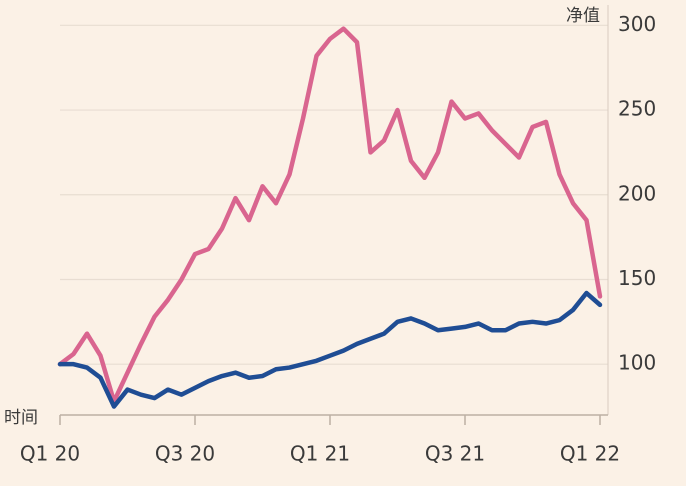 The width and height of the screenshot is (686, 486). What do you see at coordinates (637, 363) in the screenshot?
I see `y-tick-label: 100` at bounding box center [637, 363].